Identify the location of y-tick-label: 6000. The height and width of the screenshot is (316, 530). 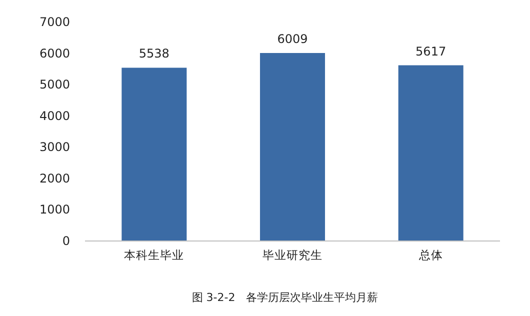
(54, 53).